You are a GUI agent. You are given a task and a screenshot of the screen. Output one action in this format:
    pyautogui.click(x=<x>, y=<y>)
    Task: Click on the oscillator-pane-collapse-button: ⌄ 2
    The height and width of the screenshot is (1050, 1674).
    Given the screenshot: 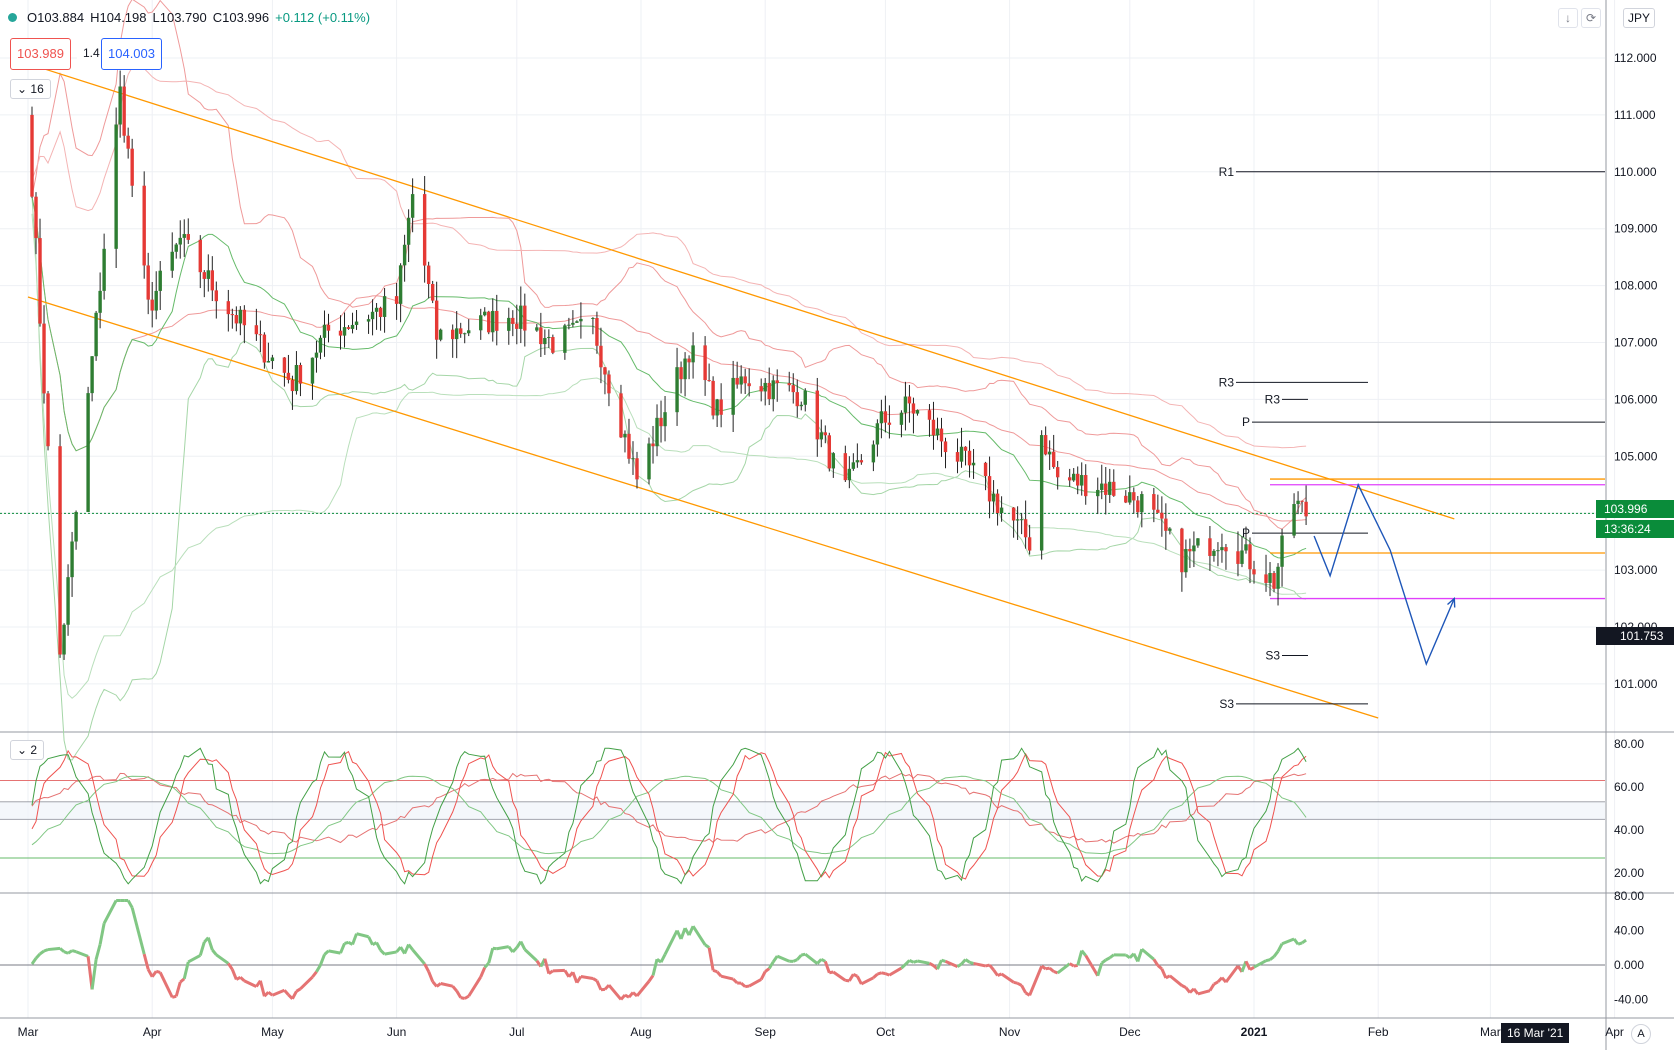 What is the action you would take?
    pyautogui.click(x=27, y=750)
    